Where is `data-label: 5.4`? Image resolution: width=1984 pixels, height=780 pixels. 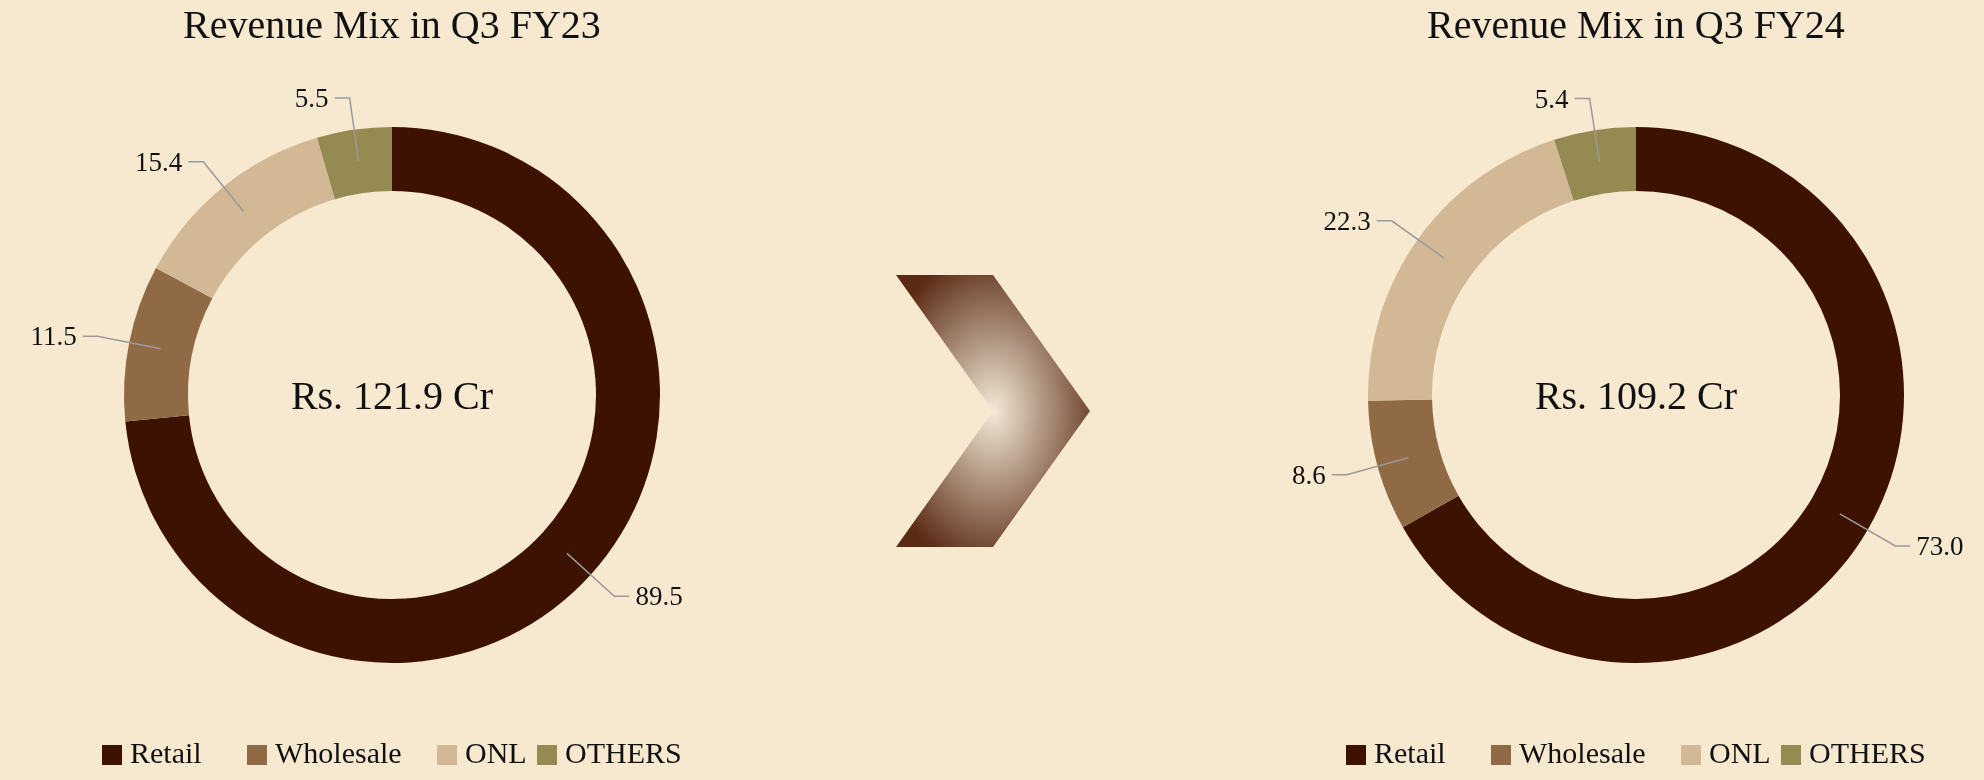 data-label: 5.4 is located at coordinates (1552, 98).